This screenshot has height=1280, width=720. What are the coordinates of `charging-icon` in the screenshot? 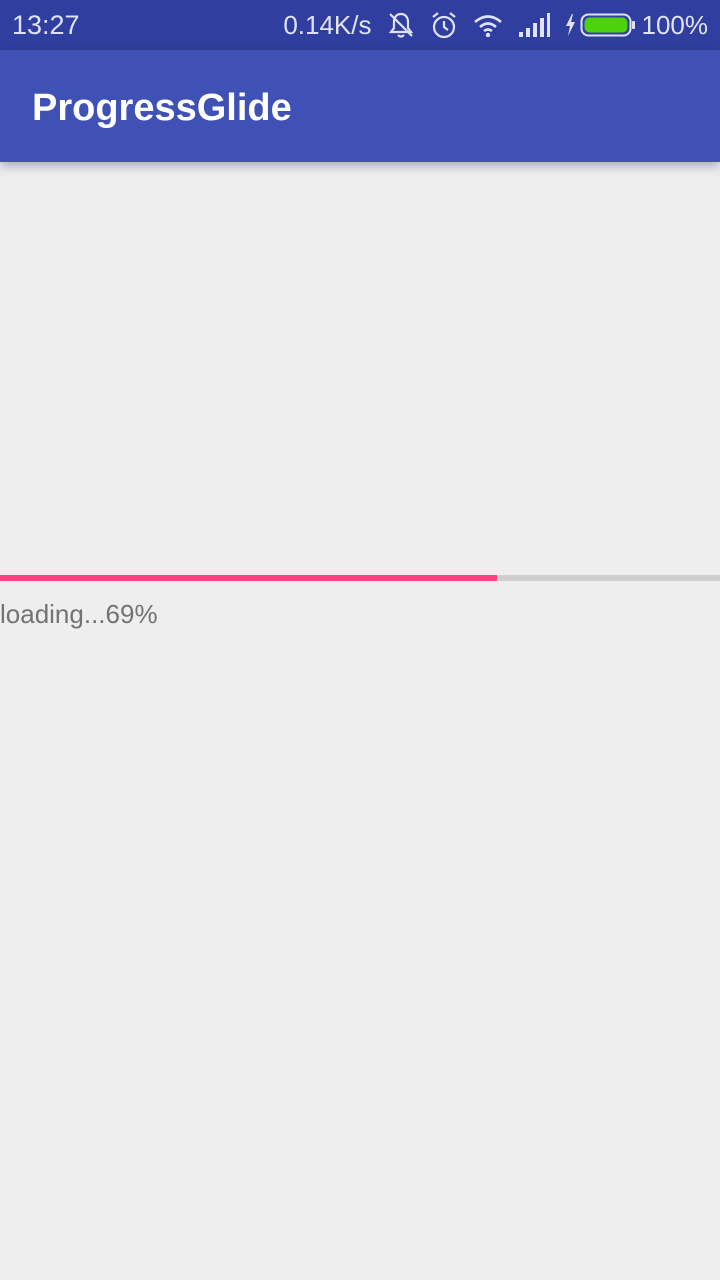 It's located at (570, 25).